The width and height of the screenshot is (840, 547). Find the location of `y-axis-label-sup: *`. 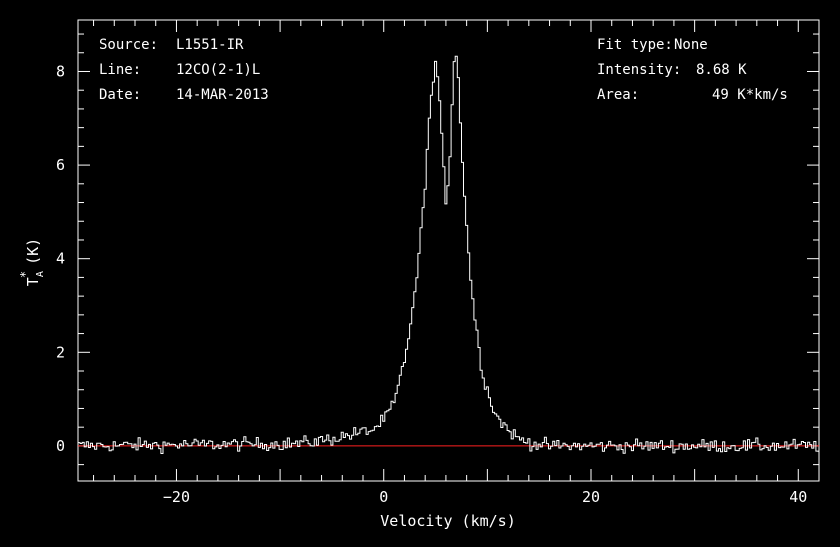

y-axis-label-sup: * is located at coordinates (25, 274).